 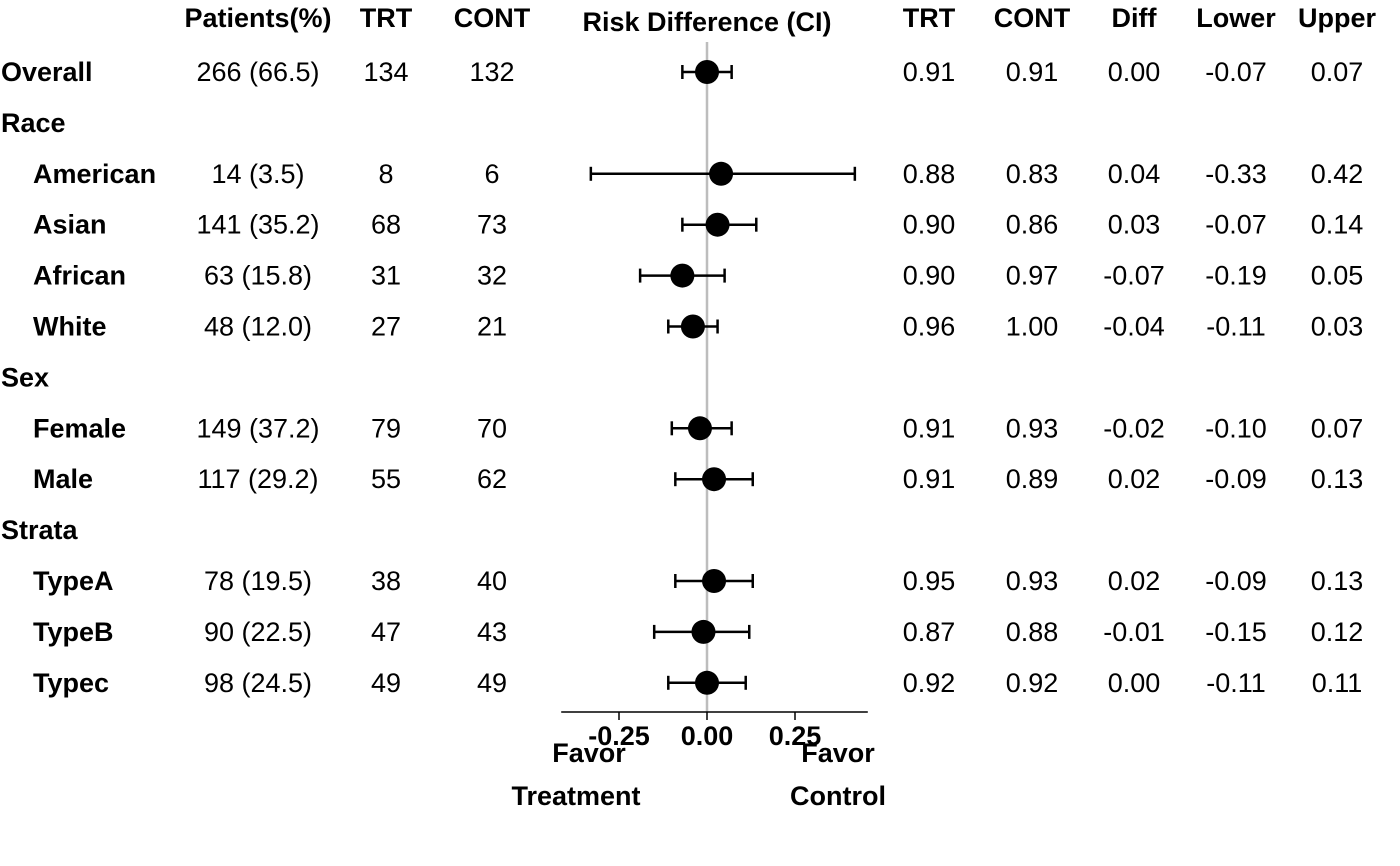 I want to click on table-cell: -0.33, so click(x=1236, y=174).